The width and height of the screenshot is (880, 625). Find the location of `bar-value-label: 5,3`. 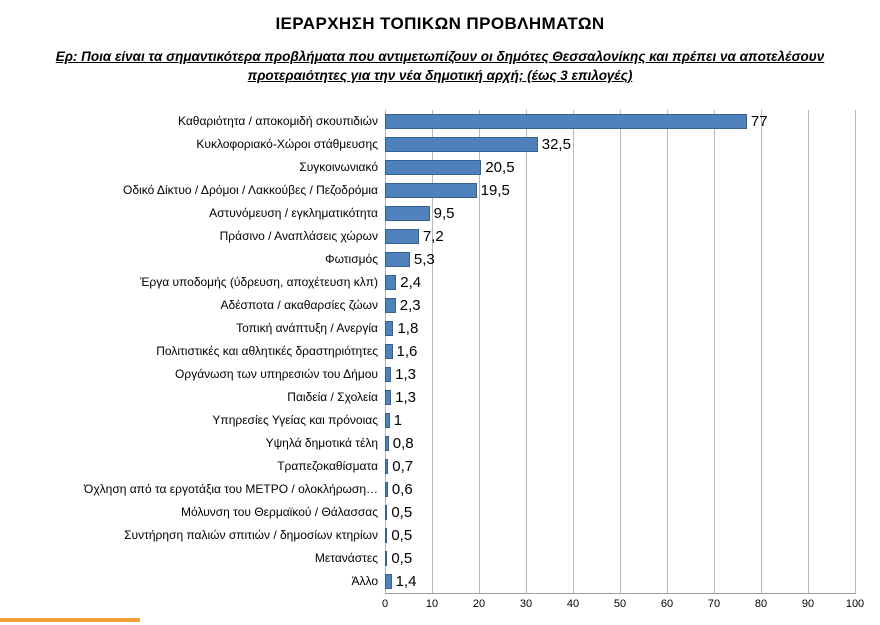

bar-value-label: 5,3 is located at coordinates (424, 259).